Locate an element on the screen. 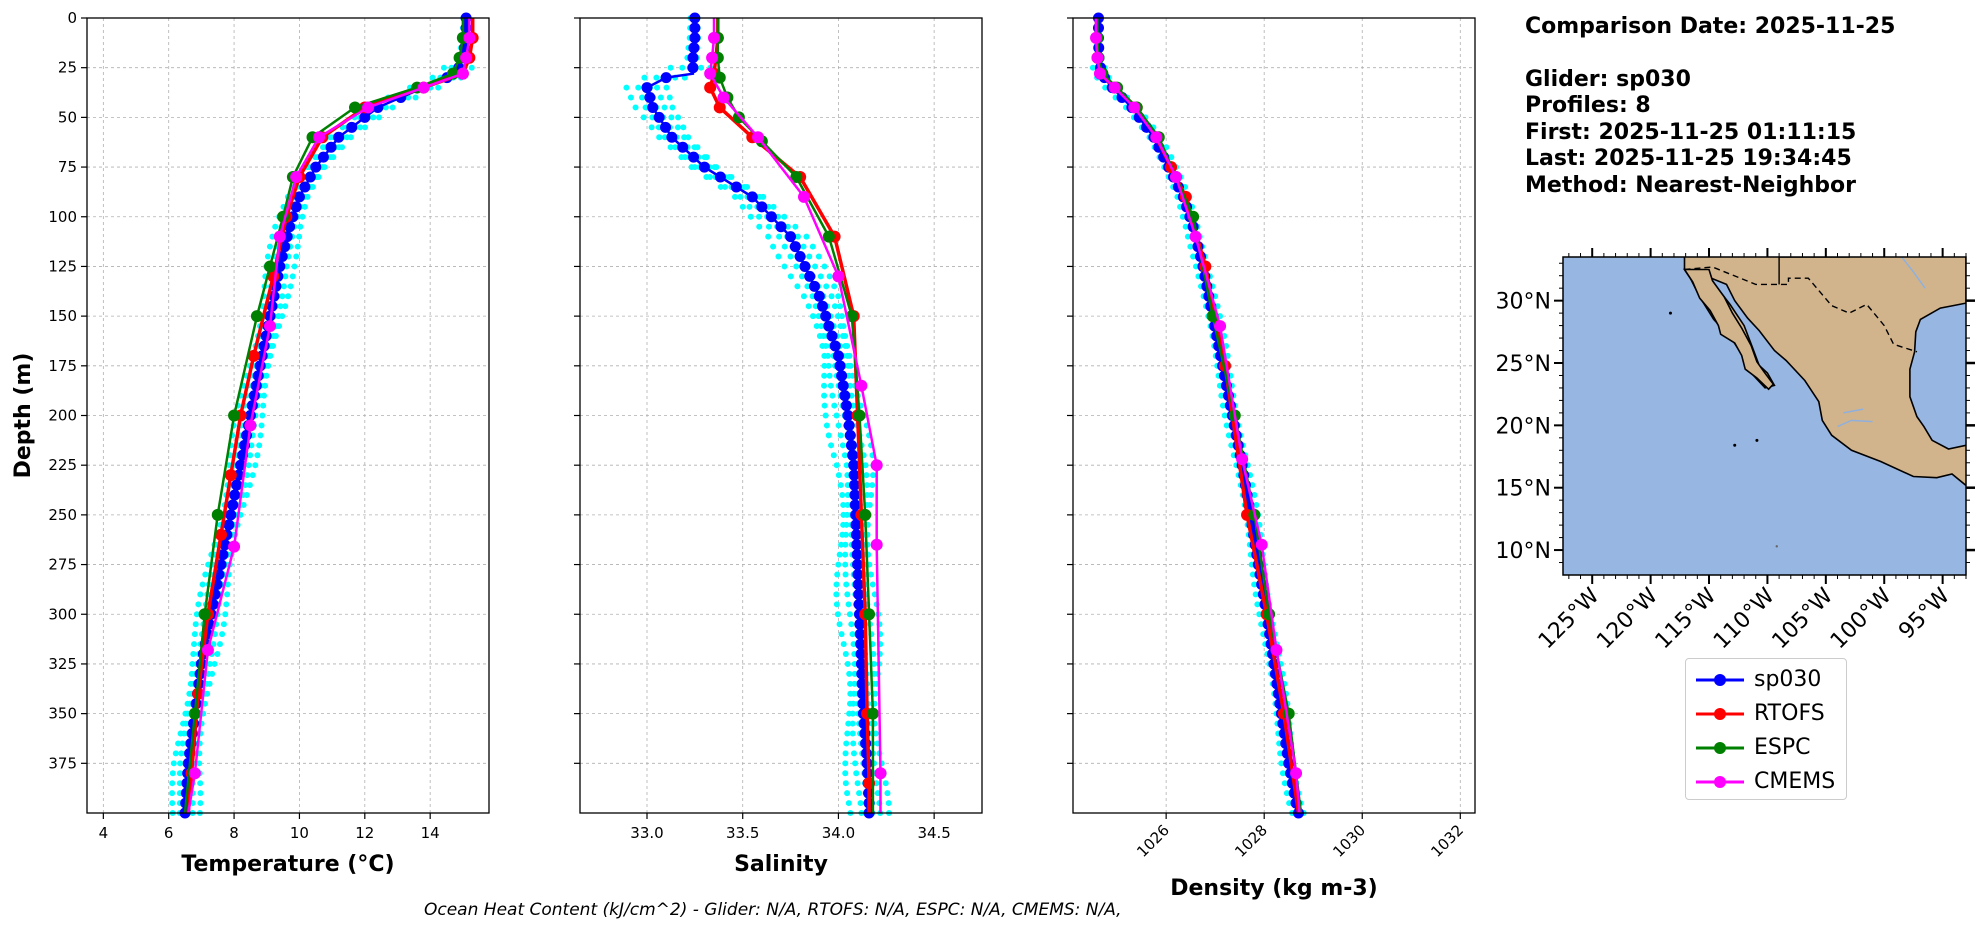  series-line-cmems is located at coordinates (1197, 416).